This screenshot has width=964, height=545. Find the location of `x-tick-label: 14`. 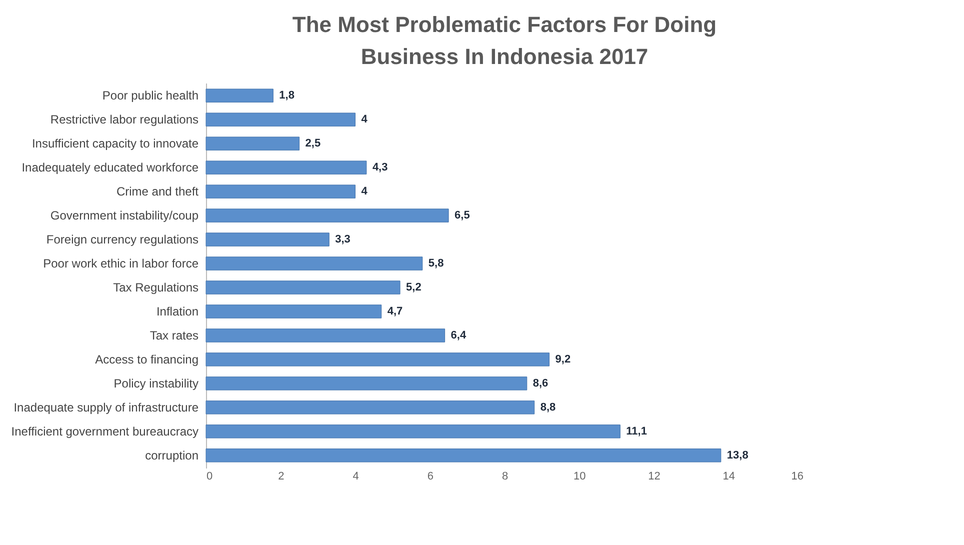

x-tick-label: 14 is located at coordinates (728, 476).